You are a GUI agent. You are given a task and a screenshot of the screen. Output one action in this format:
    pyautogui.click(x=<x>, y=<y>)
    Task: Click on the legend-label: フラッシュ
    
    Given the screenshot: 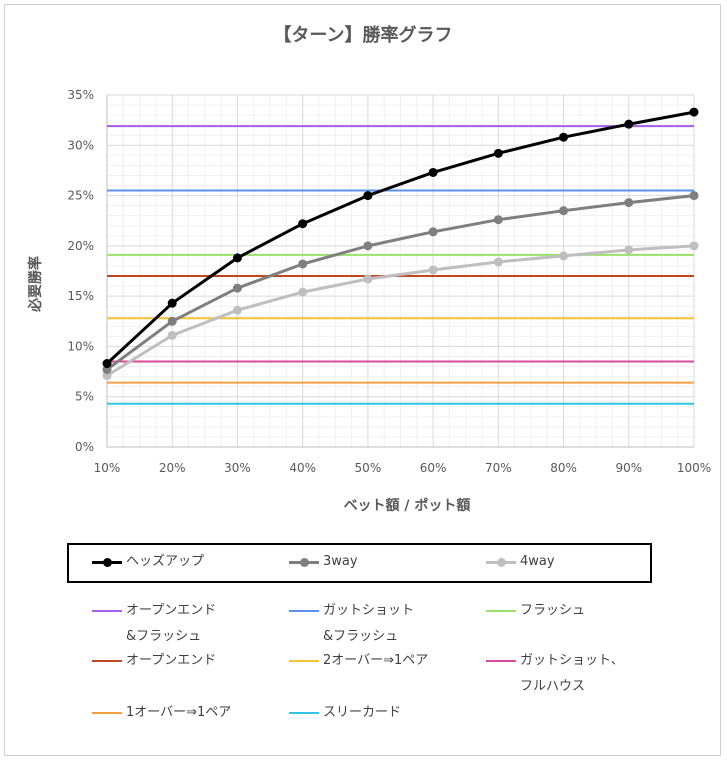 What is the action you would take?
    pyautogui.click(x=553, y=610)
    